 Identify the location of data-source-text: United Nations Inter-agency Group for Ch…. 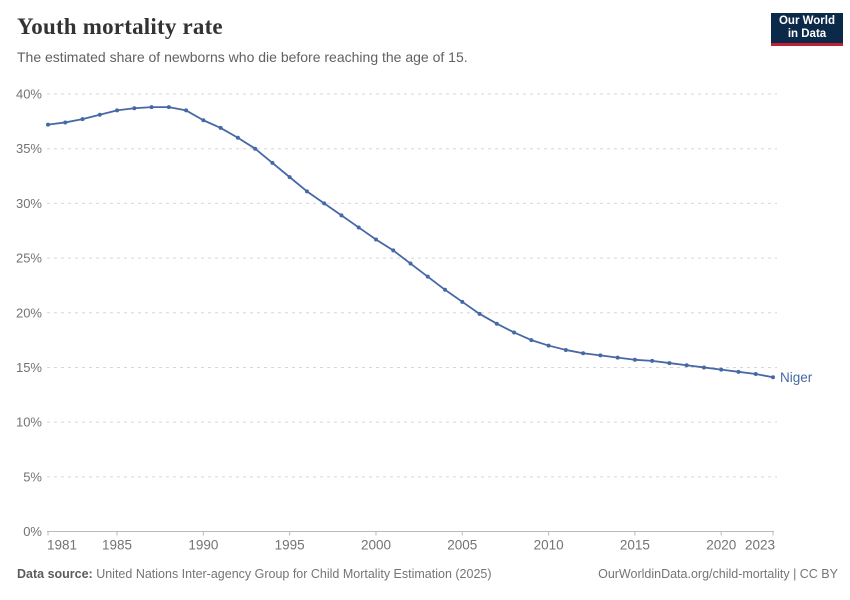
(292, 574).